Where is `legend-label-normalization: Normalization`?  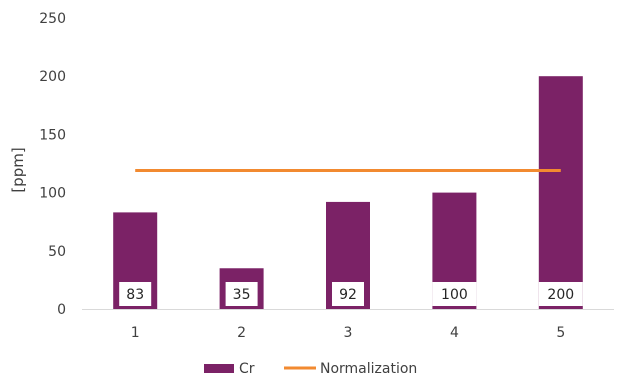 legend-label-normalization: Normalization is located at coordinates (368, 369).